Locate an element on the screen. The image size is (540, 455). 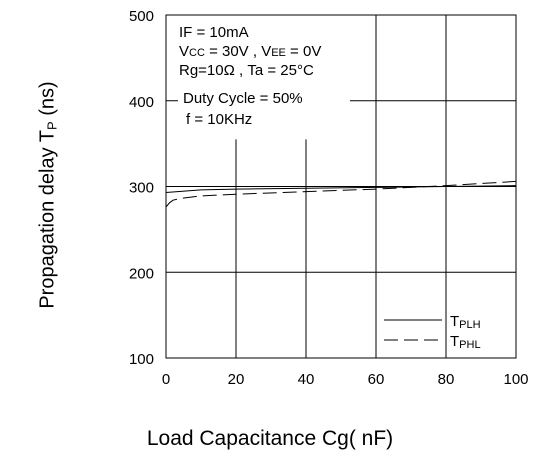
x-tick-label: 80 is located at coordinates (446, 379).